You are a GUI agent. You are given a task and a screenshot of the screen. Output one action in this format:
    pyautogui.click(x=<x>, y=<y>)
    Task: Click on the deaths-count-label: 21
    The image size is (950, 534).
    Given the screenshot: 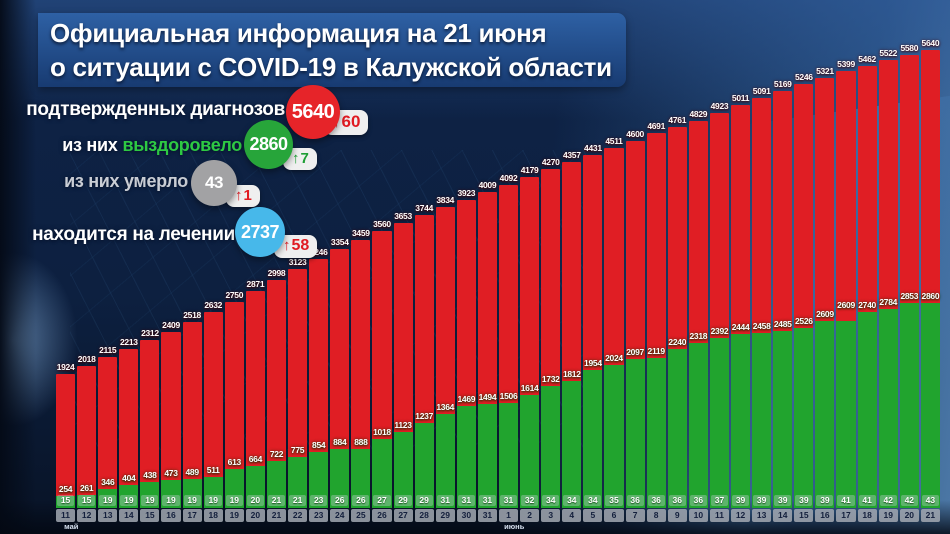 What is the action you would take?
    pyautogui.click(x=298, y=500)
    